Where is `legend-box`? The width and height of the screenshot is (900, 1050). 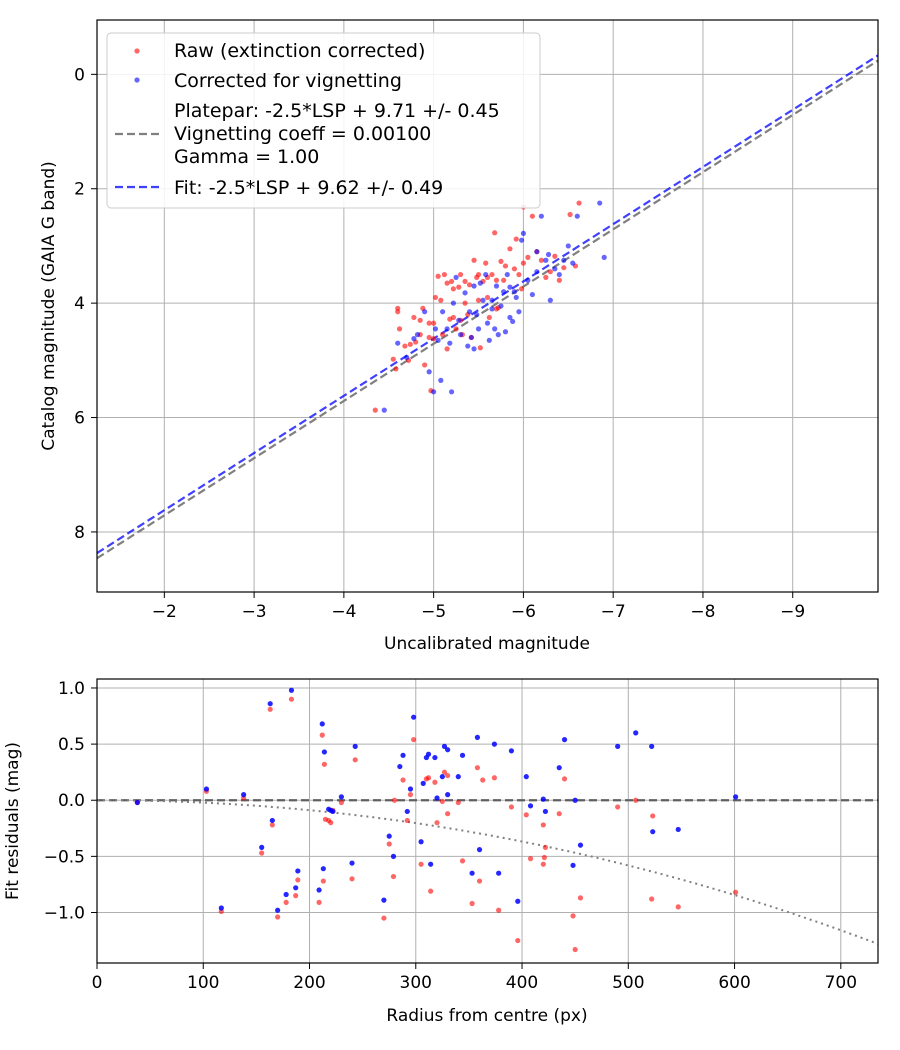 legend-box is located at coordinates (323, 120).